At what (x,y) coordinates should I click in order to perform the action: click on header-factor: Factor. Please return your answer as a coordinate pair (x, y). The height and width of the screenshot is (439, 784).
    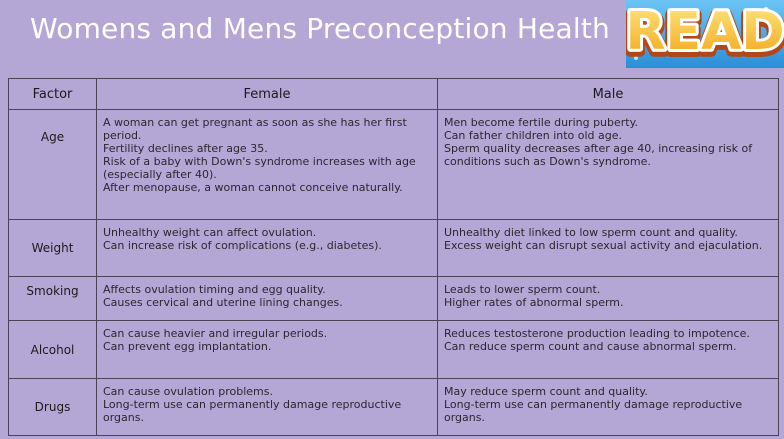
    Looking at the image, I should click on (52, 94).